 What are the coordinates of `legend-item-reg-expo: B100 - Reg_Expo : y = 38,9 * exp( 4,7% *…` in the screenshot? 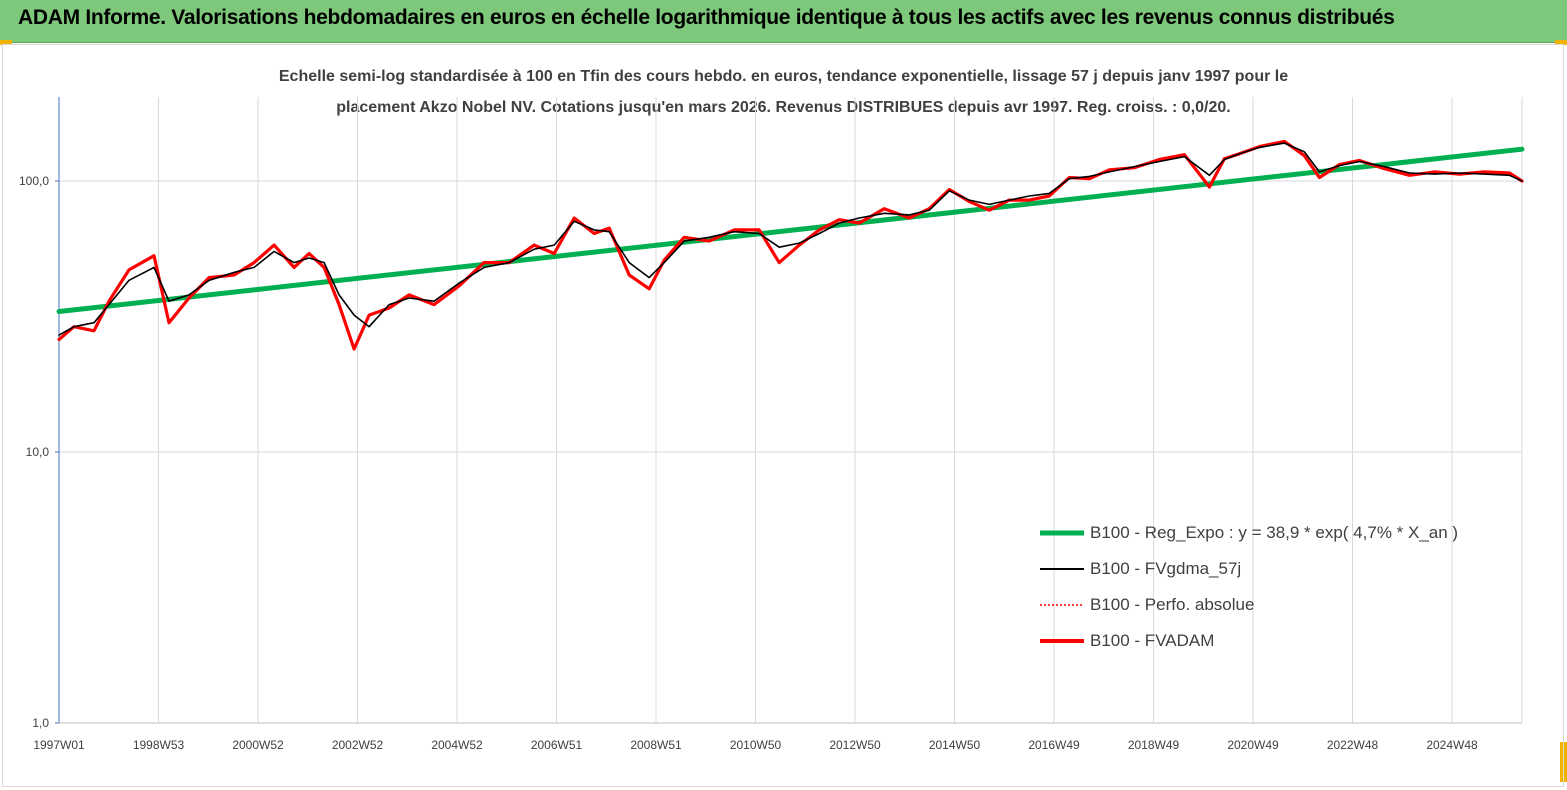 It's located at (1249, 533).